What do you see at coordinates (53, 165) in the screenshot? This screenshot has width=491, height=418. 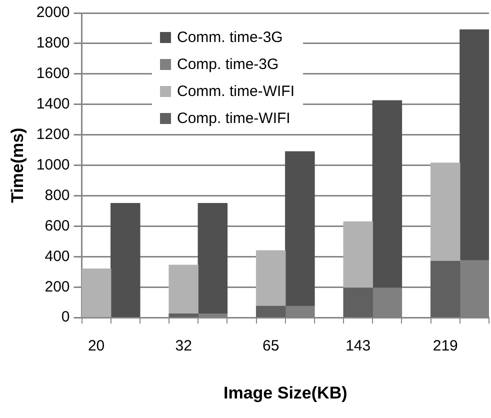 I see `y-tick-label: 1000` at bounding box center [53, 165].